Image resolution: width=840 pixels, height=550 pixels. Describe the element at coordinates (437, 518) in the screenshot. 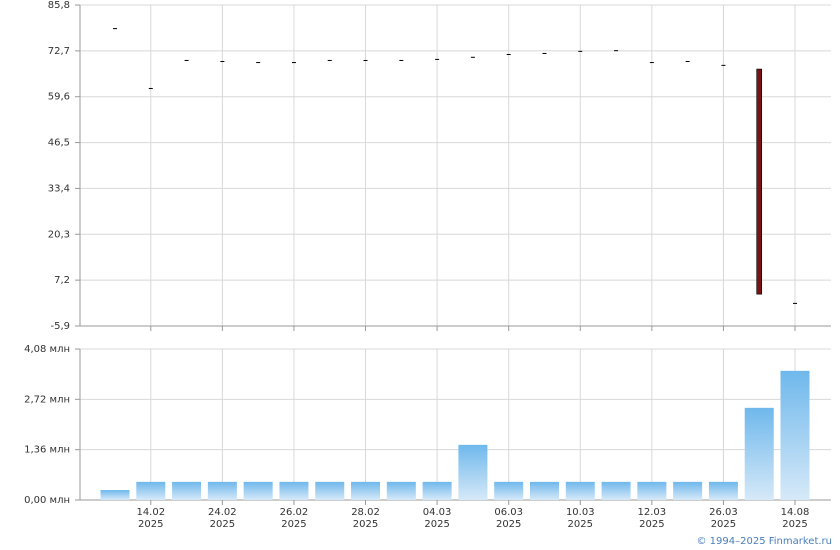

I see `x-tick-label: 04.03 2025` at that location.